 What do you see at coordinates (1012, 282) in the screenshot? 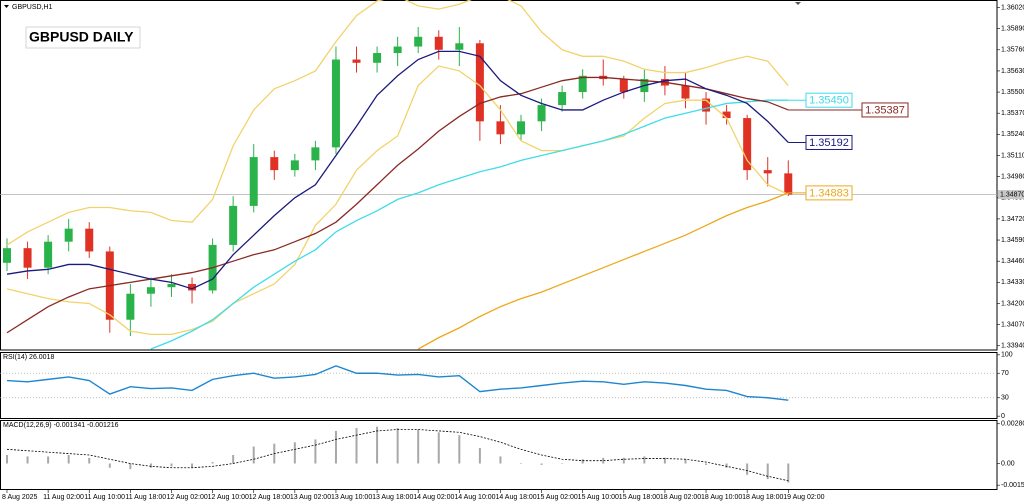
I see `y-tick-label: 1.34330` at bounding box center [1012, 282].